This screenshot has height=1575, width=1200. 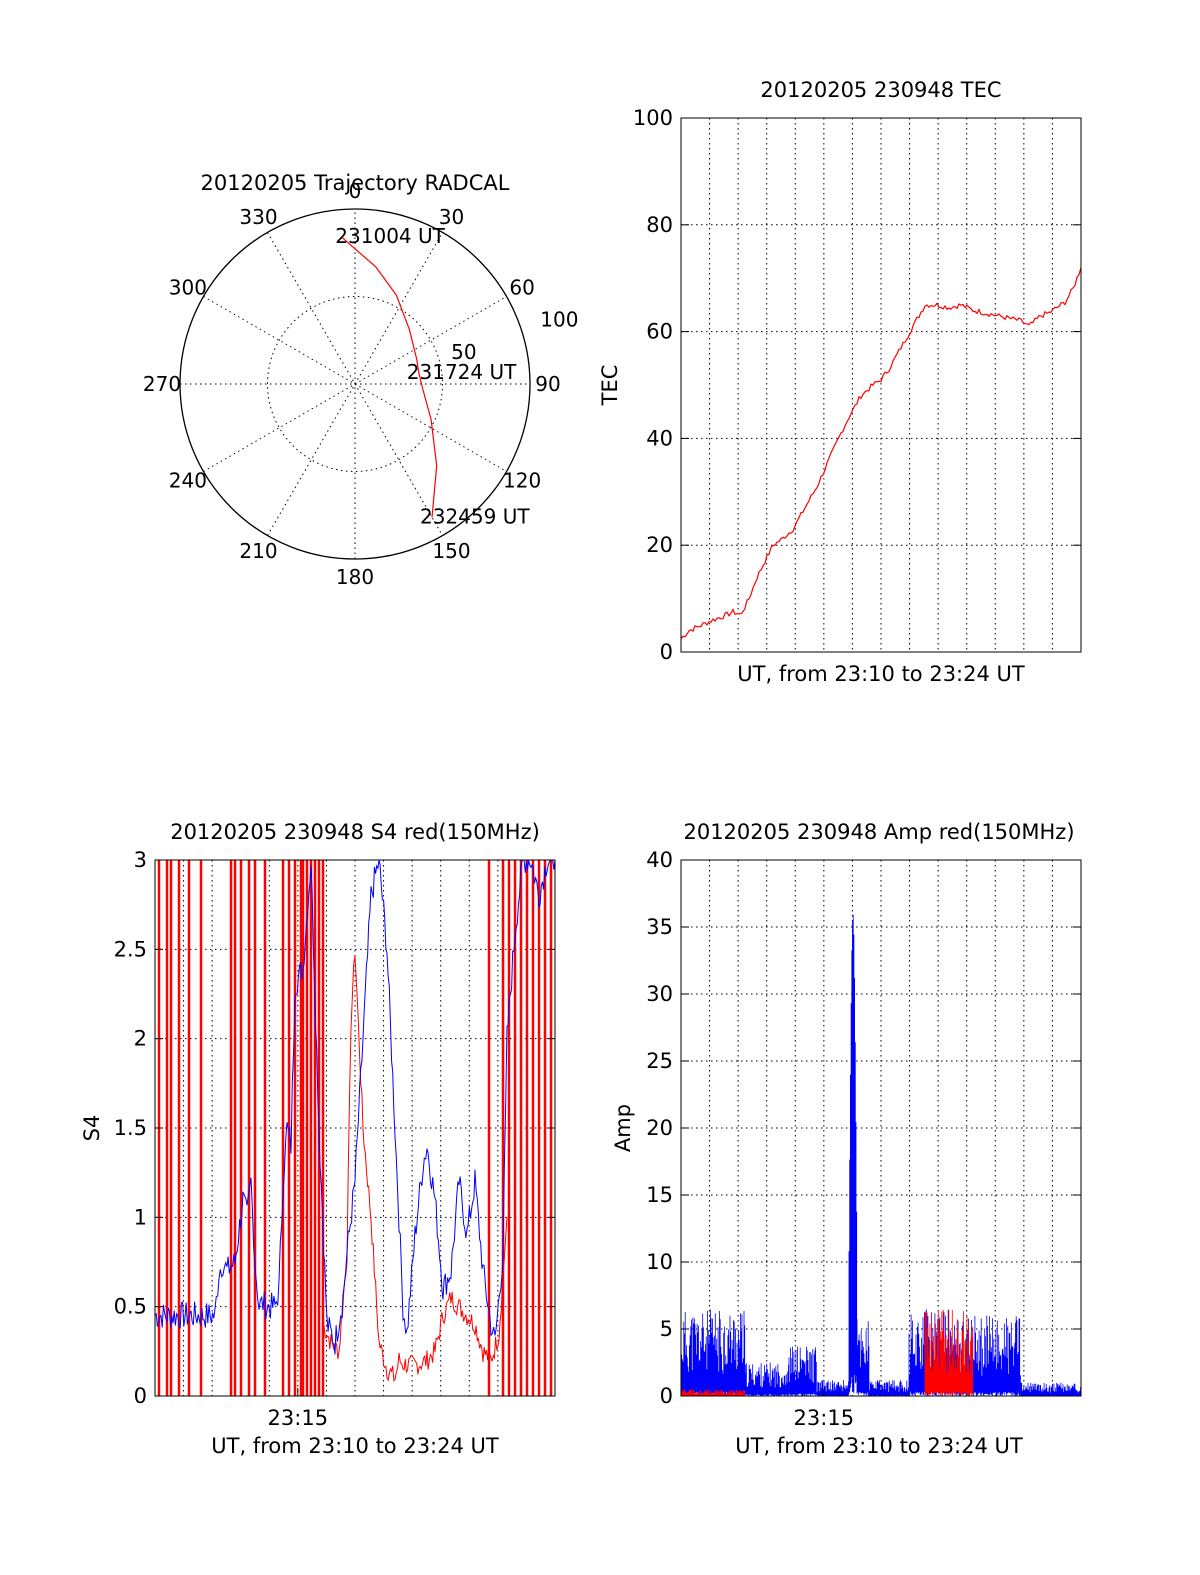 I want to click on s4-x-ticks: 23:15, so click(x=298, y=1409).